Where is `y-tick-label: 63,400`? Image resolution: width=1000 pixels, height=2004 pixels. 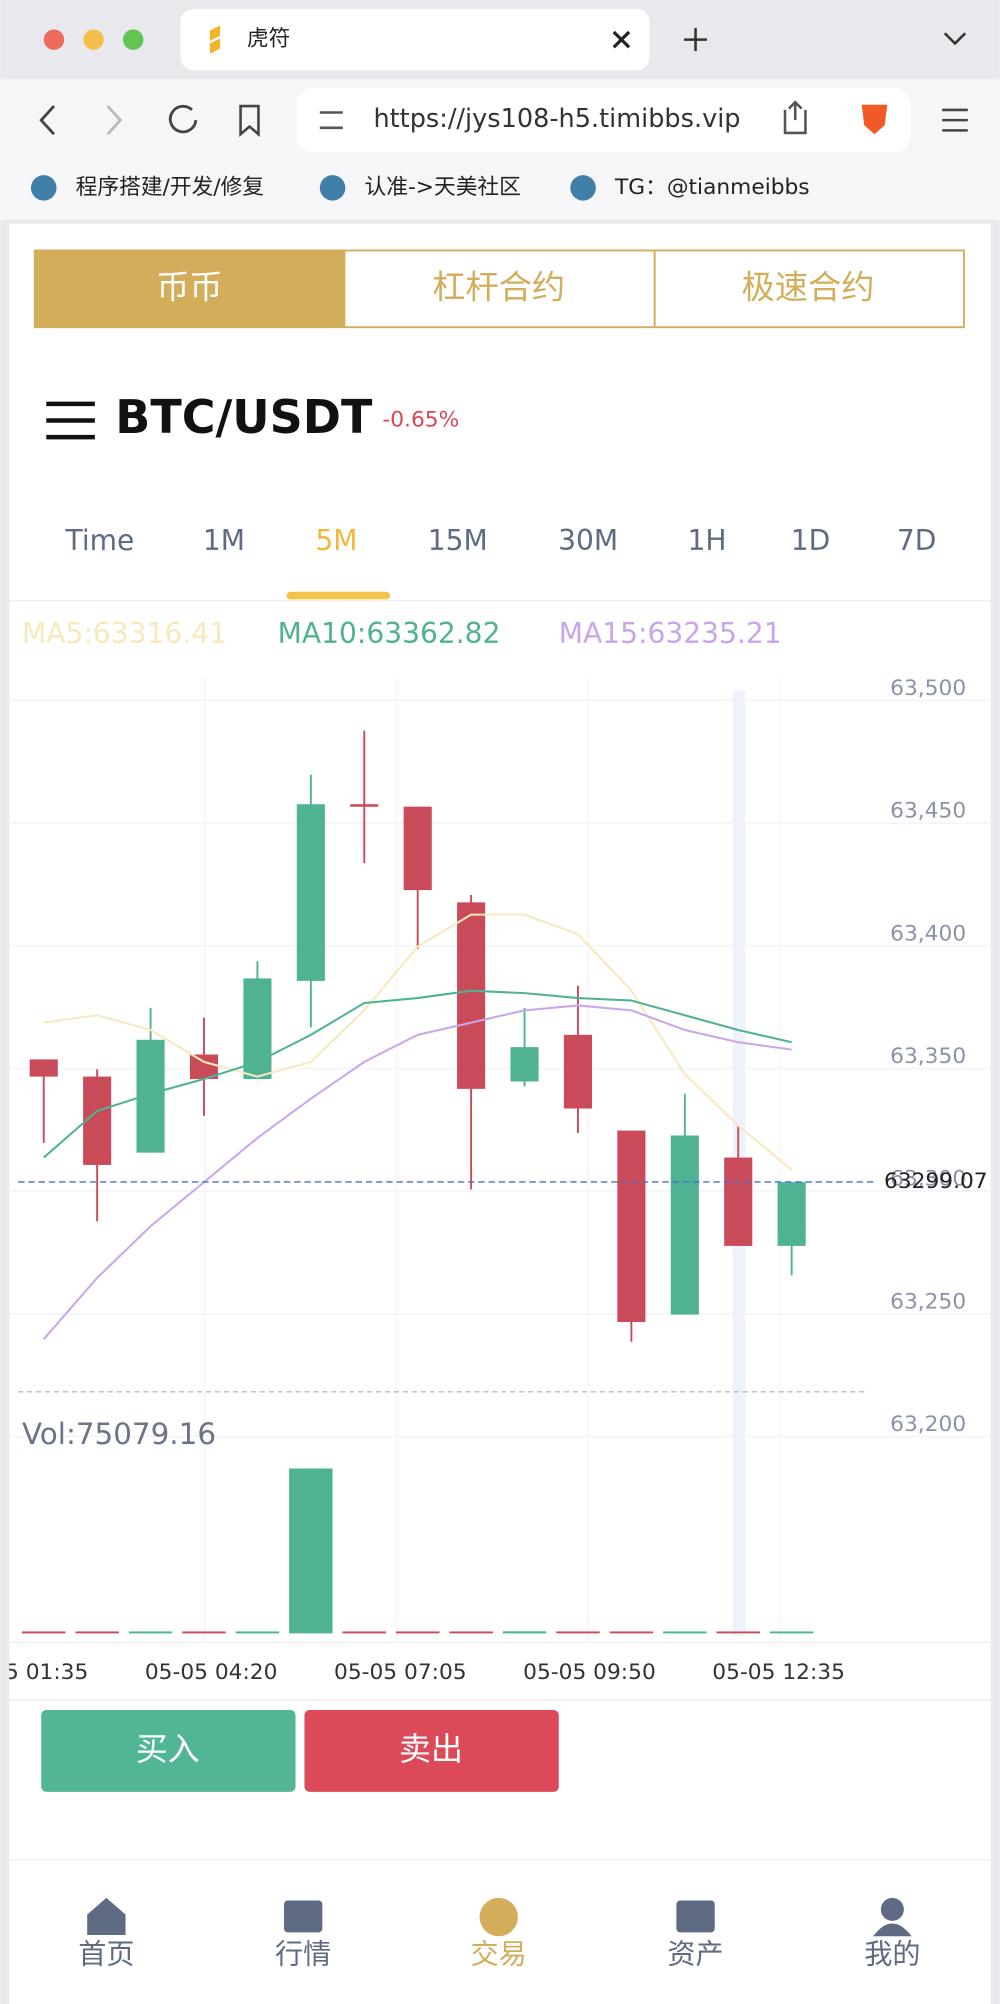
y-tick-label: 63,400 is located at coordinates (928, 933).